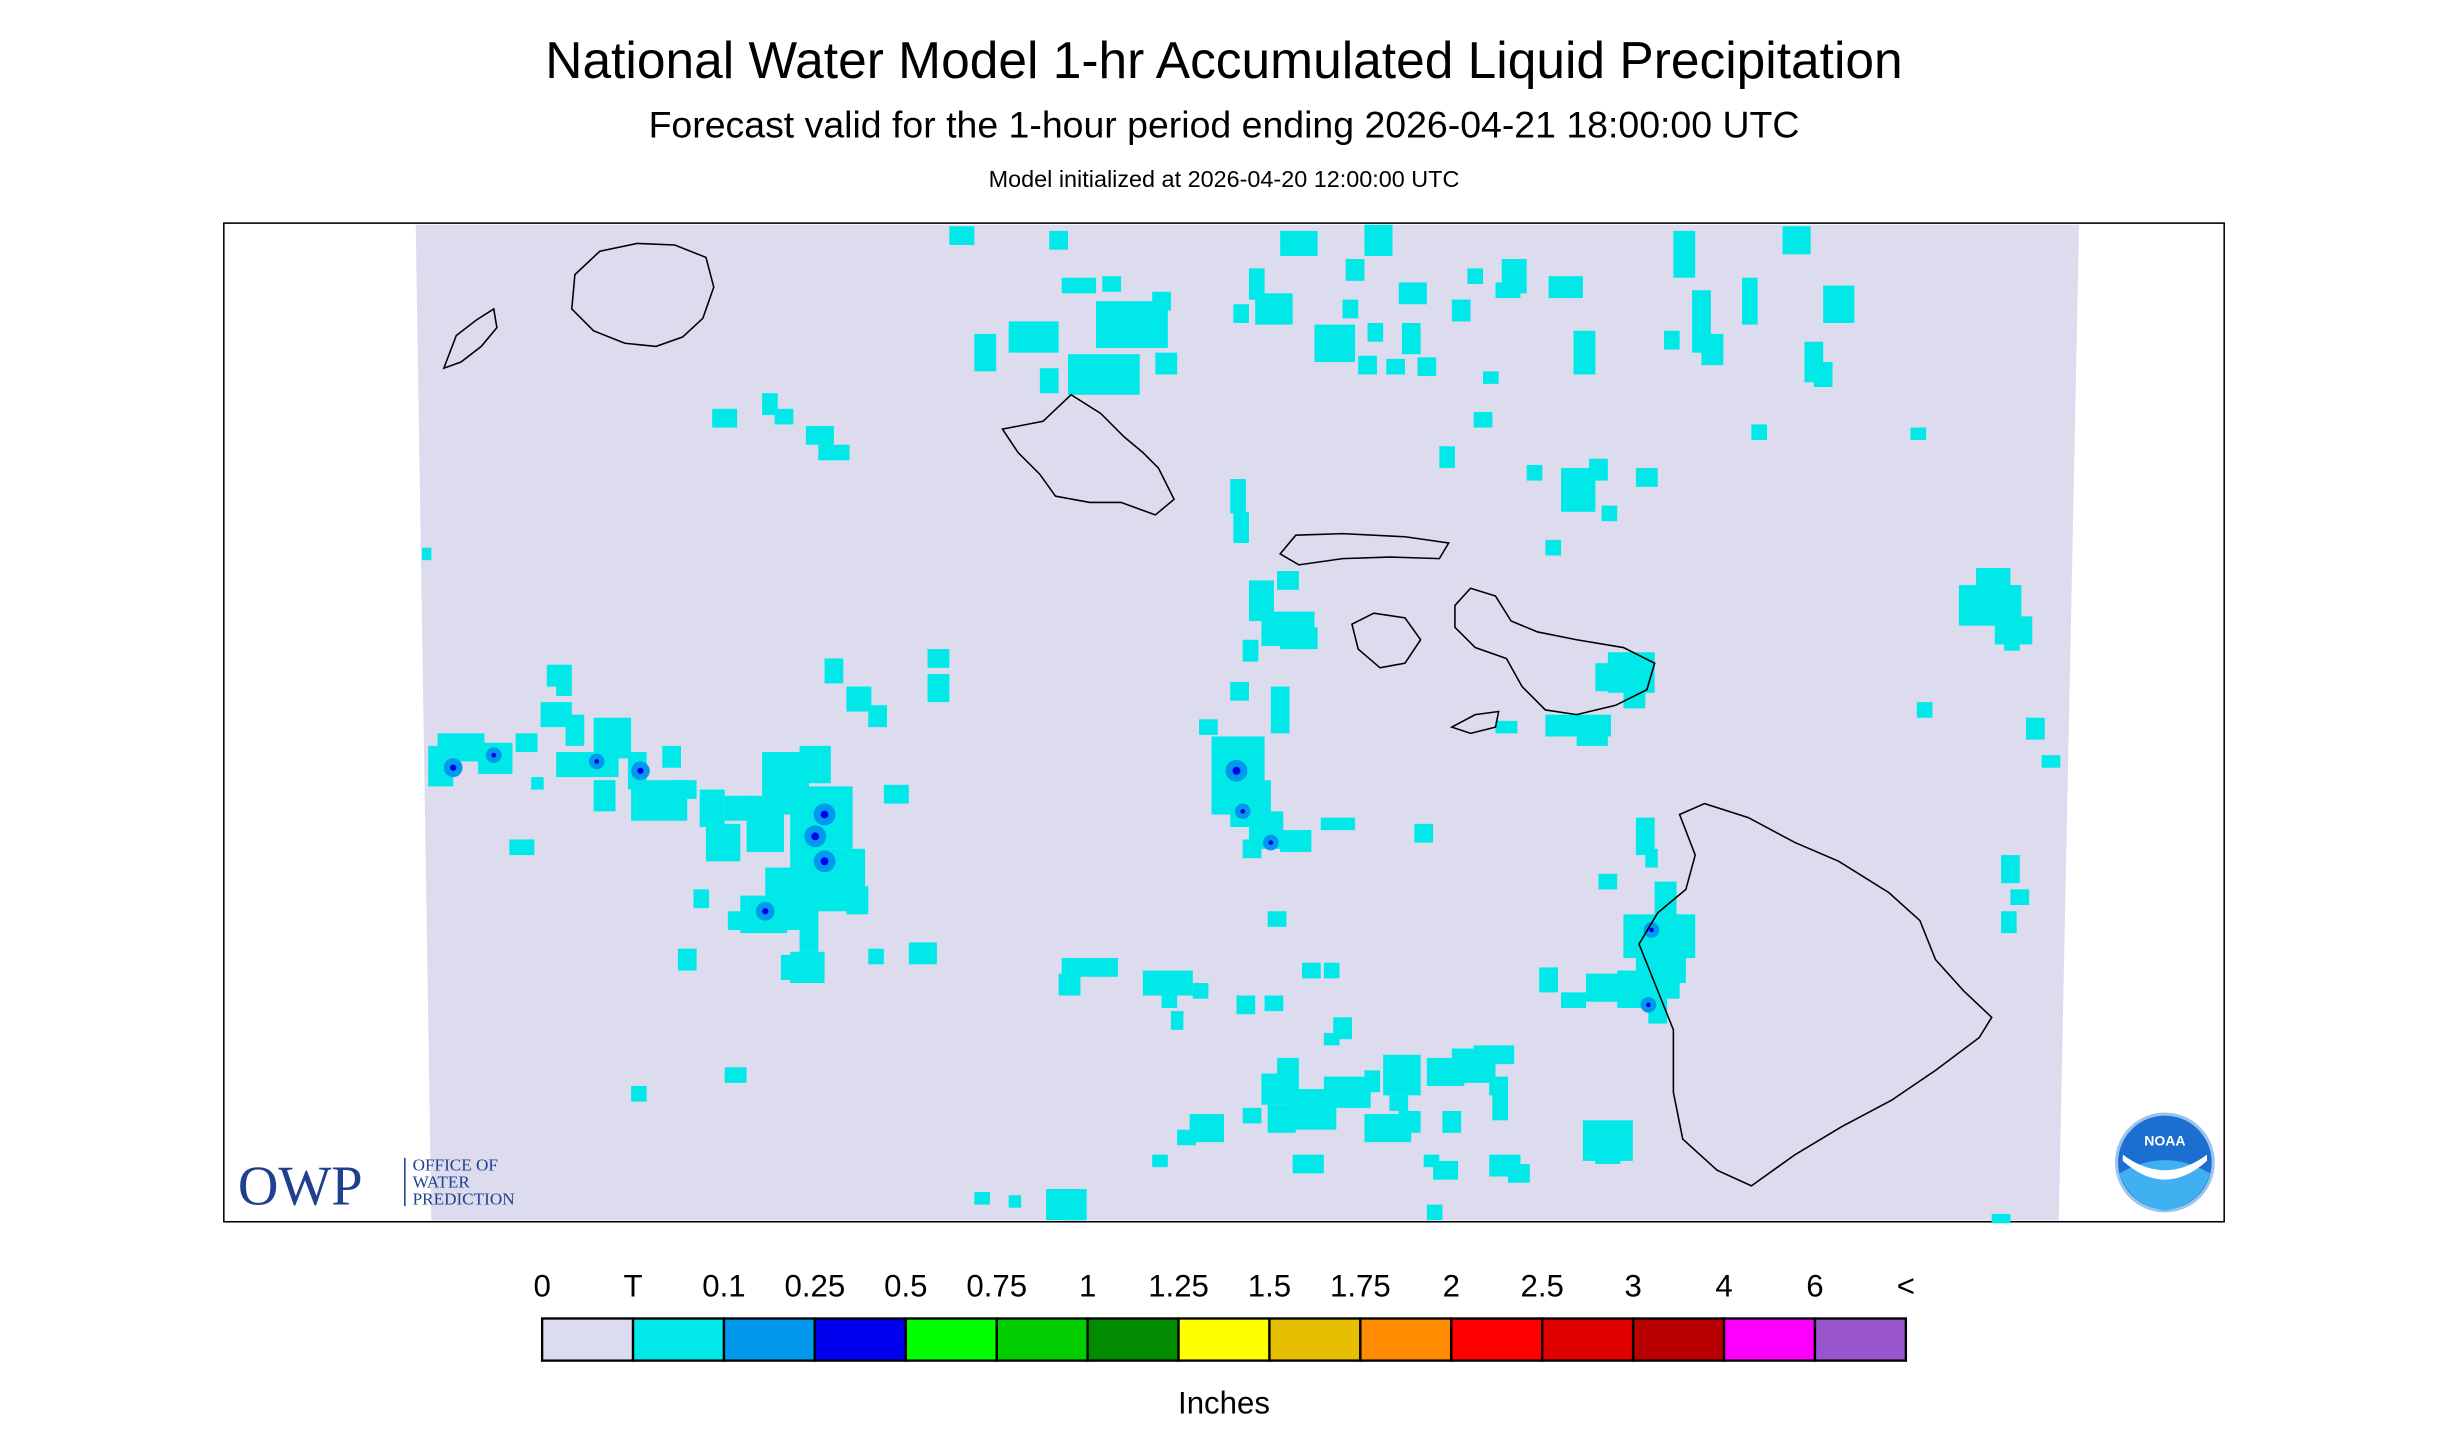  Describe the element at coordinates (541, 1286) in the screenshot. I see `legend-label: 0` at that location.